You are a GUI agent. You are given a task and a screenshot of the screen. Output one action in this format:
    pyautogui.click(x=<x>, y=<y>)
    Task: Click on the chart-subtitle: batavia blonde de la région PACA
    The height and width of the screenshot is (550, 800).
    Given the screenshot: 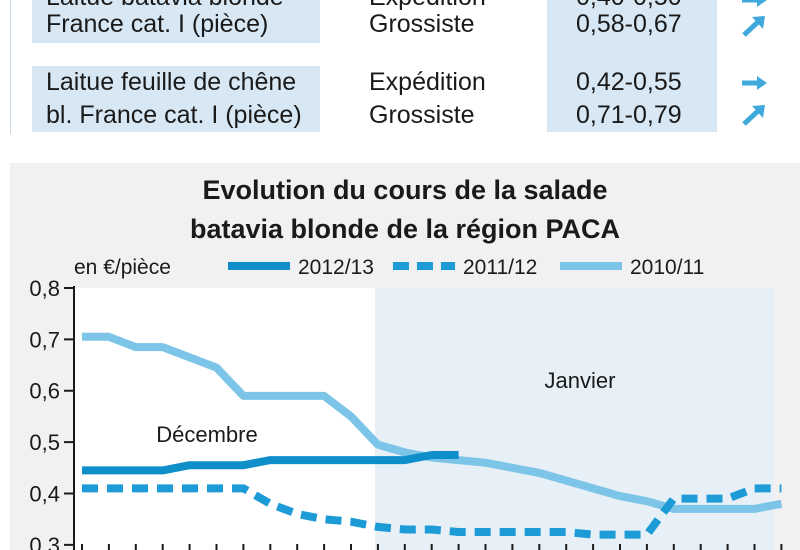 What is the action you would take?
    pyautogui.click(x=405, y=229)
    